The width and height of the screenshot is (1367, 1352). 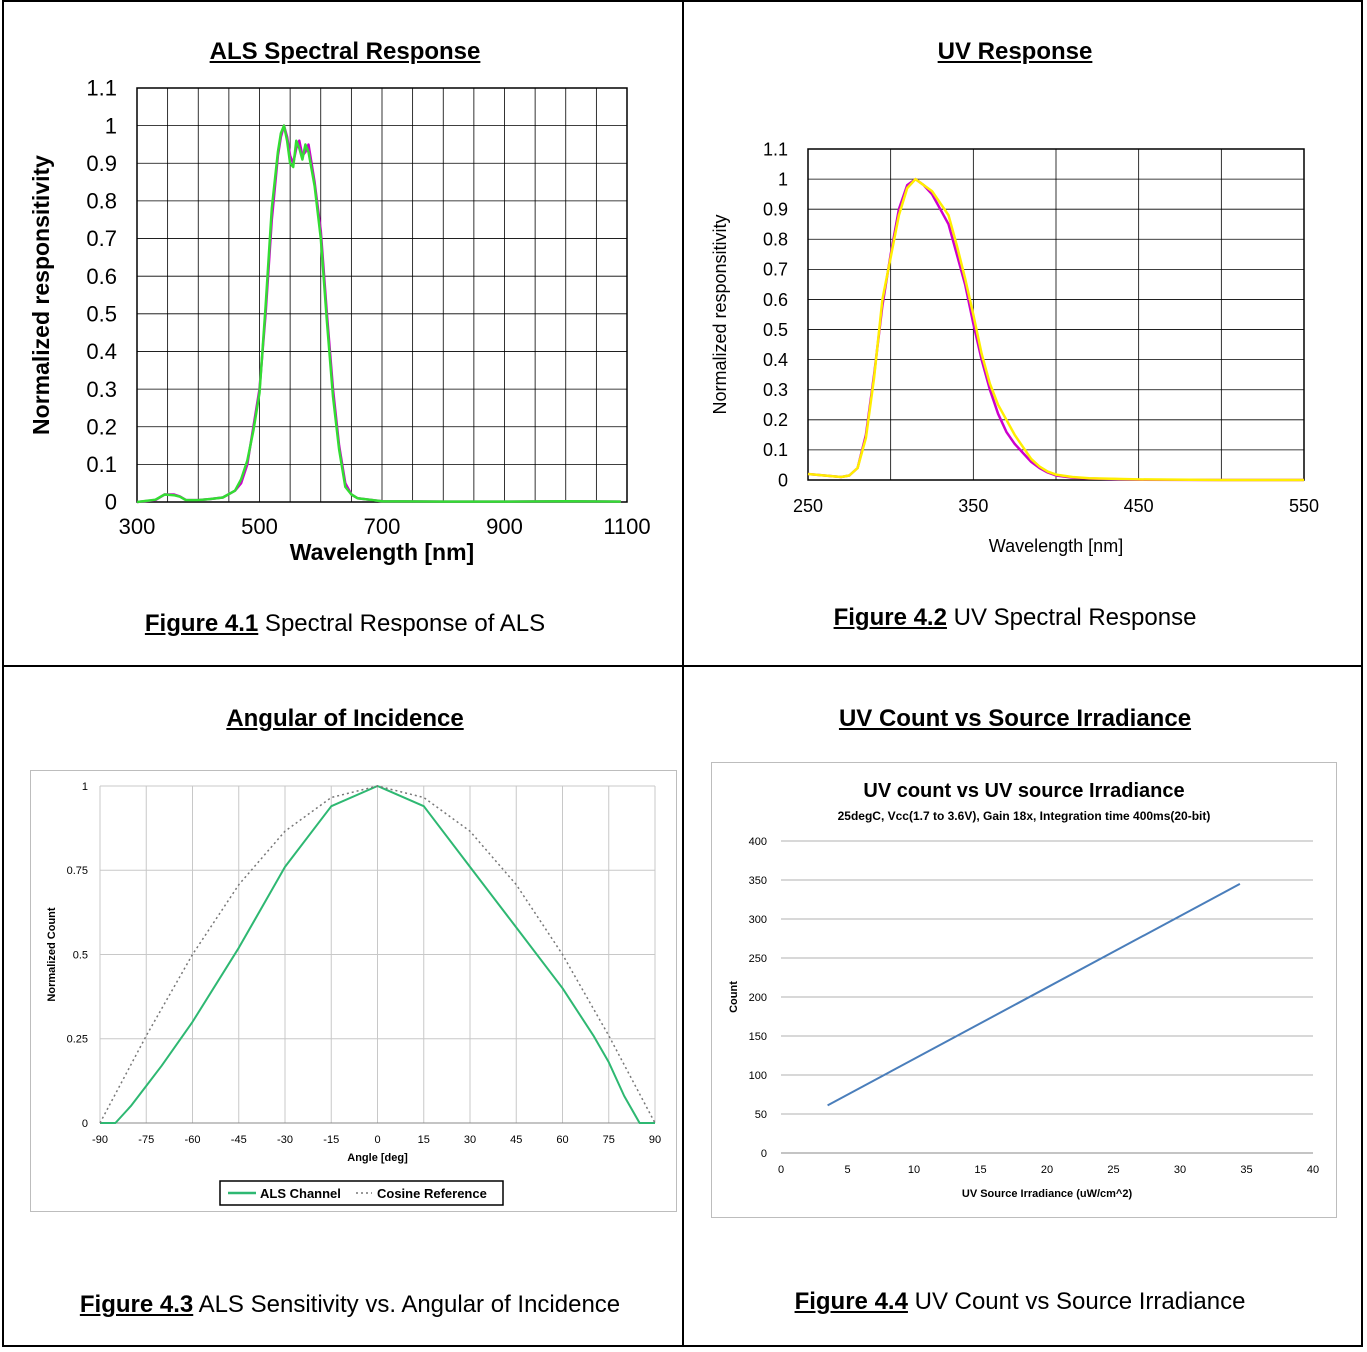 I want to click on x-tick-label: 250, so click(x=808, y=506).